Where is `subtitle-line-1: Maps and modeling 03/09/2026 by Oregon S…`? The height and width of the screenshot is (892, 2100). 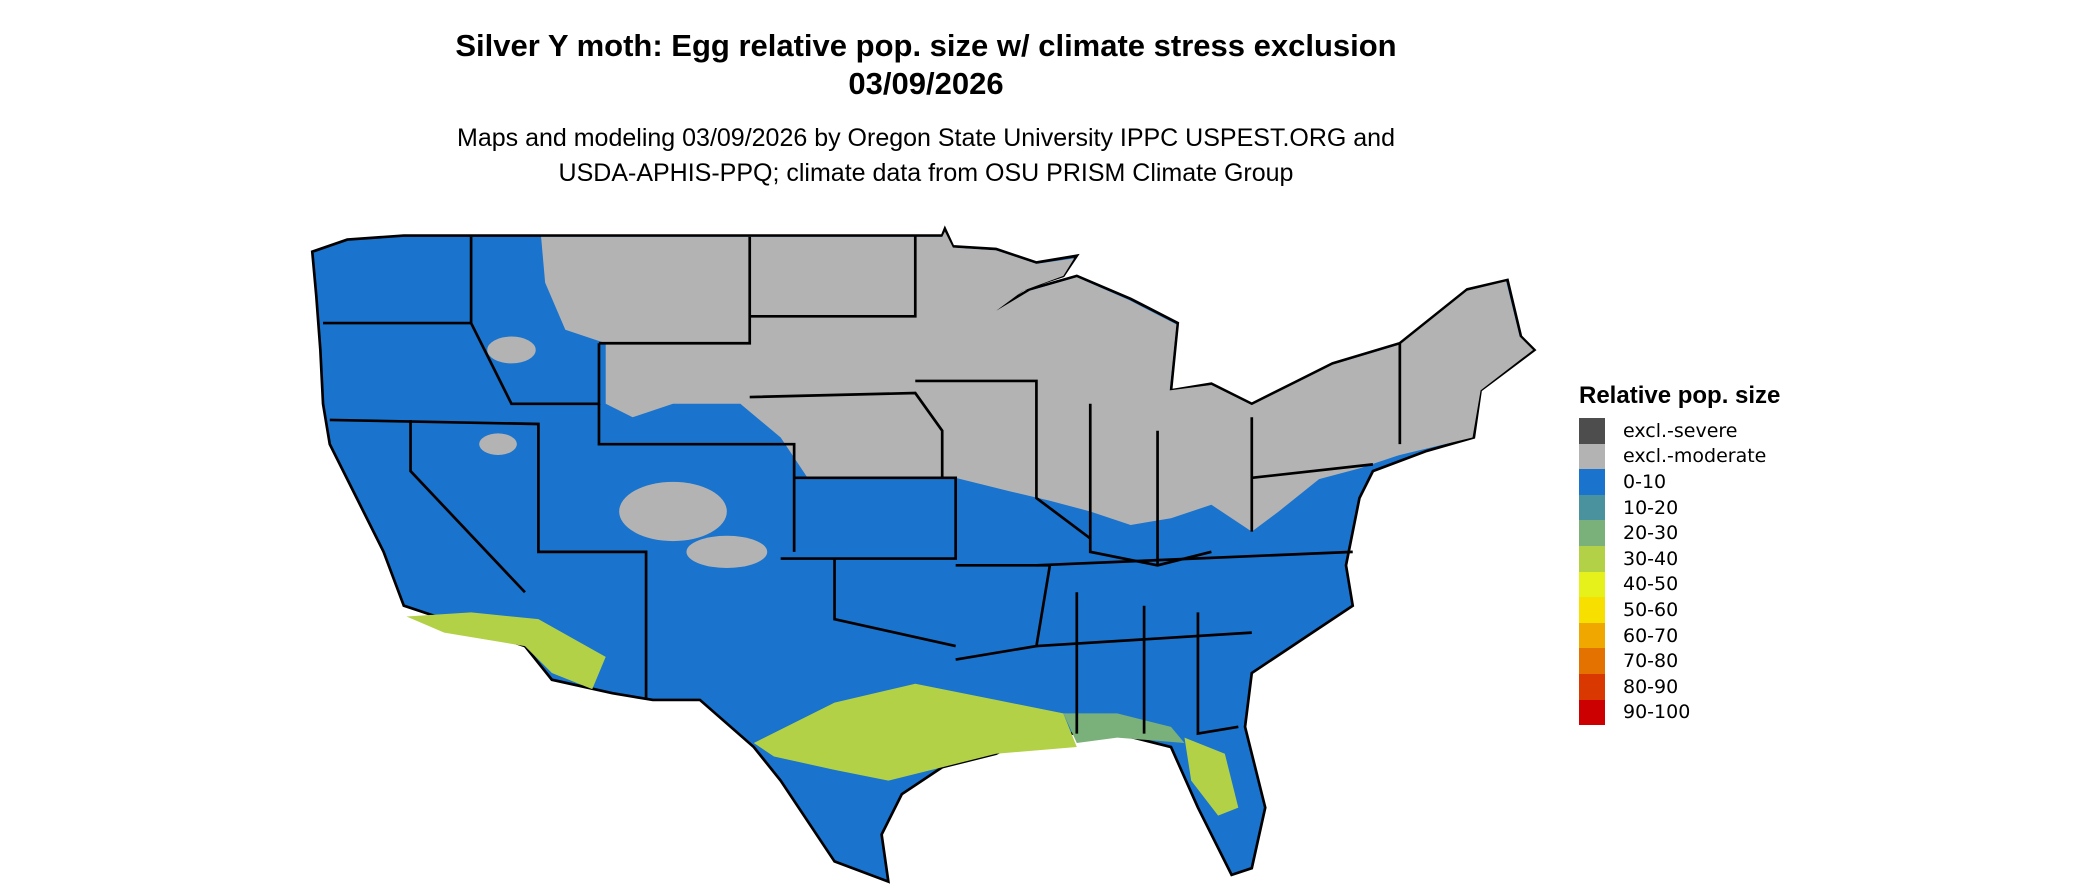
subtitle-line-1: Maps and modeling 03/09/2026 by Oregon S… is located at coordinates (926, 138).